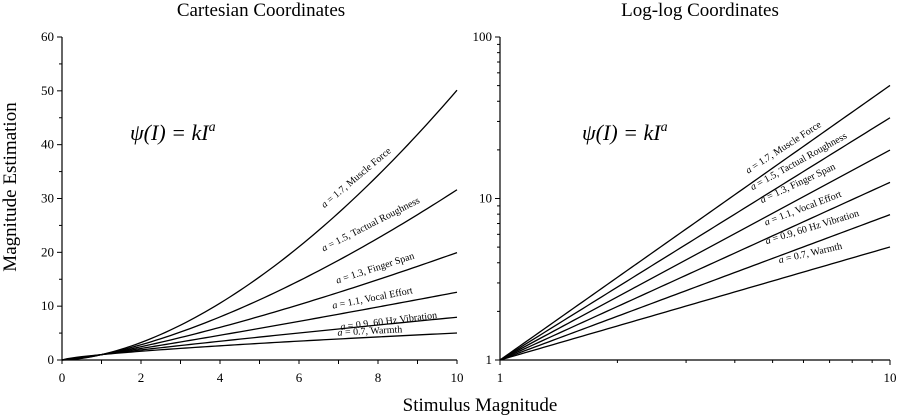  What do you see at coordinates (51, 359) in the screenshot?
I see `y-tick-label: 0` at bounding box center [51, 359].